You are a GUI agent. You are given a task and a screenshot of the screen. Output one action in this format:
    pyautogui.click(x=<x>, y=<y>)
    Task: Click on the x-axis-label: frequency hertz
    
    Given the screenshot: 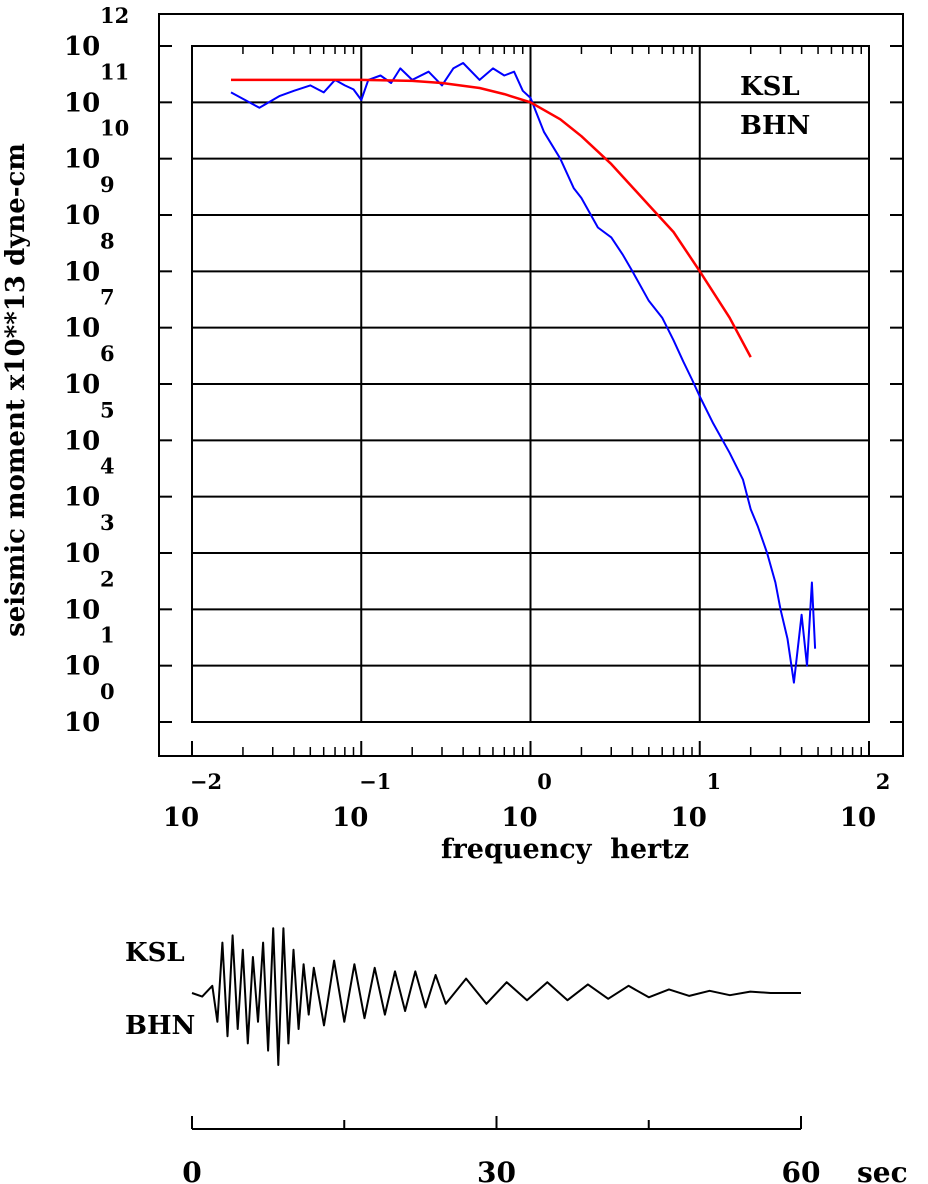 What is the action you would take?
    pyautogui.click(x=565, y=849)
    